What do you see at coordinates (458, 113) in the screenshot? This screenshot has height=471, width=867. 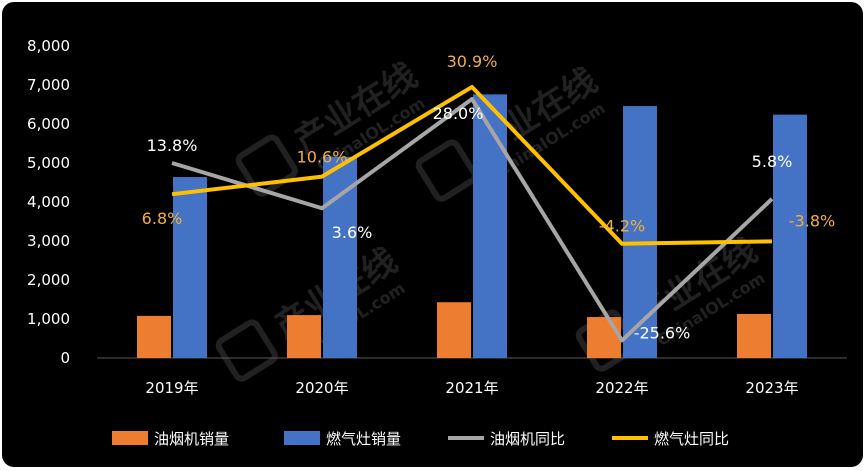 I see `data-label: 28.0%` at bounding box center [458, 113].